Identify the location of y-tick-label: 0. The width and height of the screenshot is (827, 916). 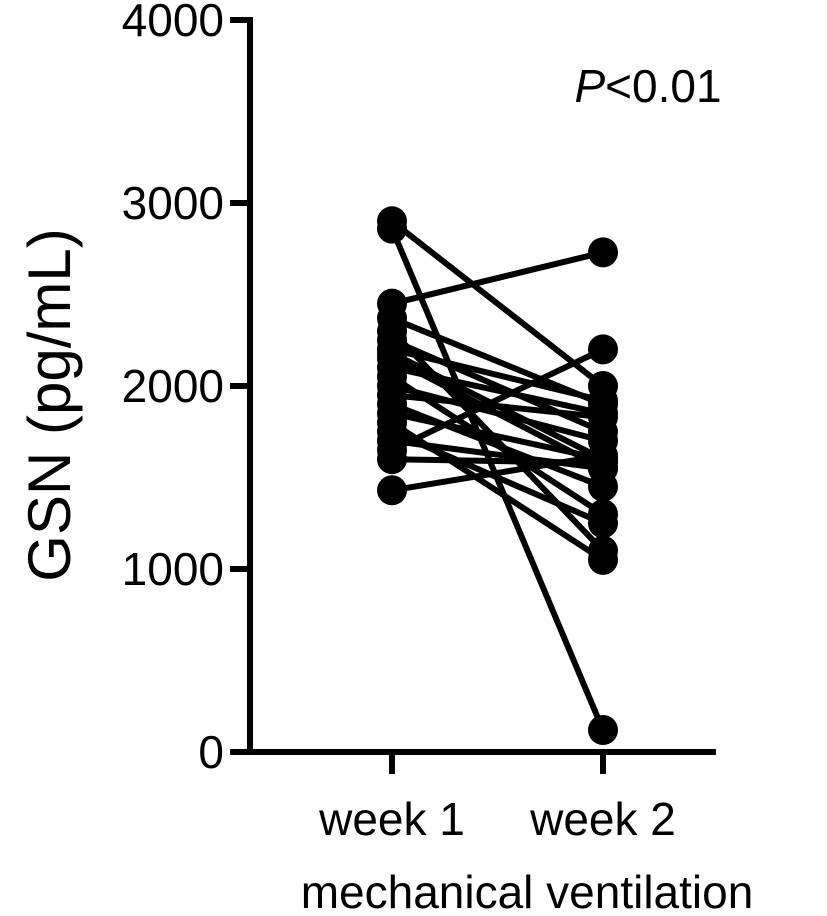
(211, 752).